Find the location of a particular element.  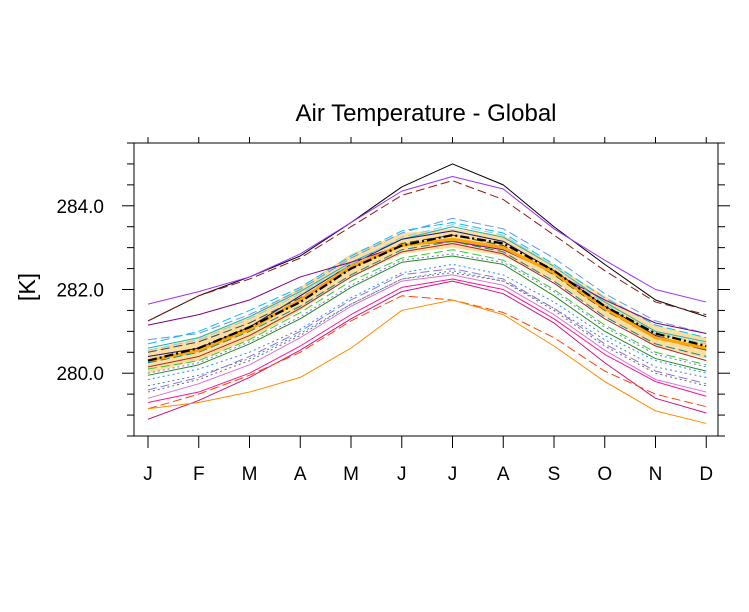

y-axis-title: [K] is located at coordinates (27, 287).